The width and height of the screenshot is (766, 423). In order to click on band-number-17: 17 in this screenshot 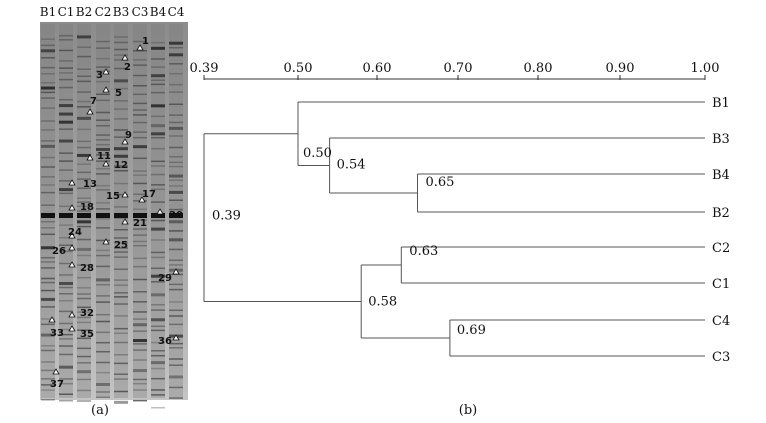, I will do `click(149, 194)`.